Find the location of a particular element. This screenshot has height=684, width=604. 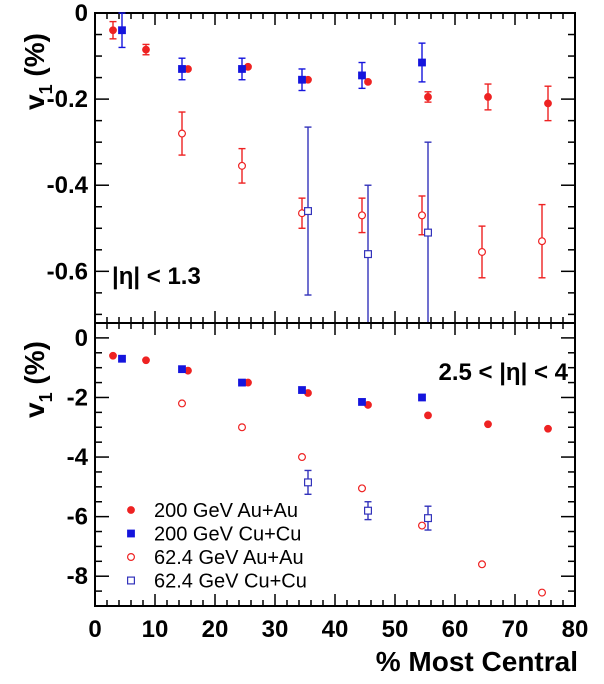

y-tick-label: -2 is located at coordinates (77, 397).